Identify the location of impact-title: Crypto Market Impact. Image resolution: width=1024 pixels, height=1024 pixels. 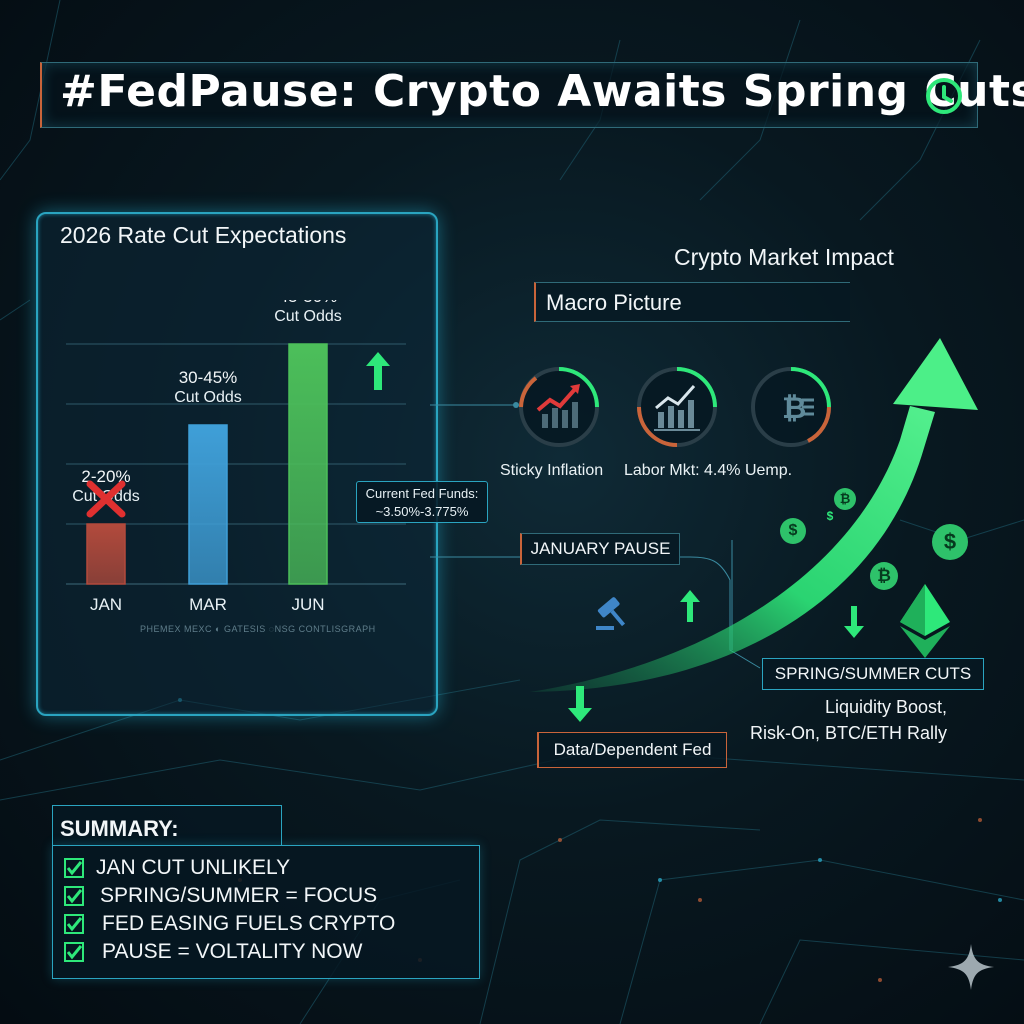
(784, 257).